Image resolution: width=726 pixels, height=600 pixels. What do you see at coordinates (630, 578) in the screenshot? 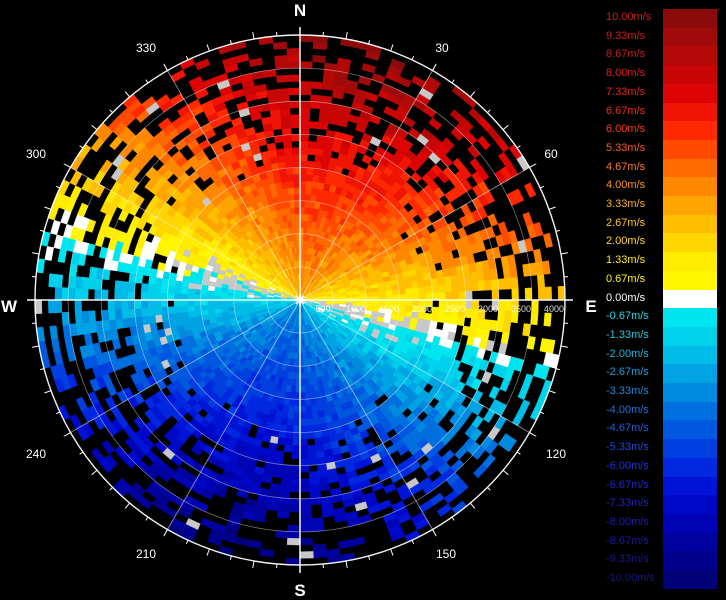
I see `legend-label: -10.00m/s` at bounding box center [630, 578].